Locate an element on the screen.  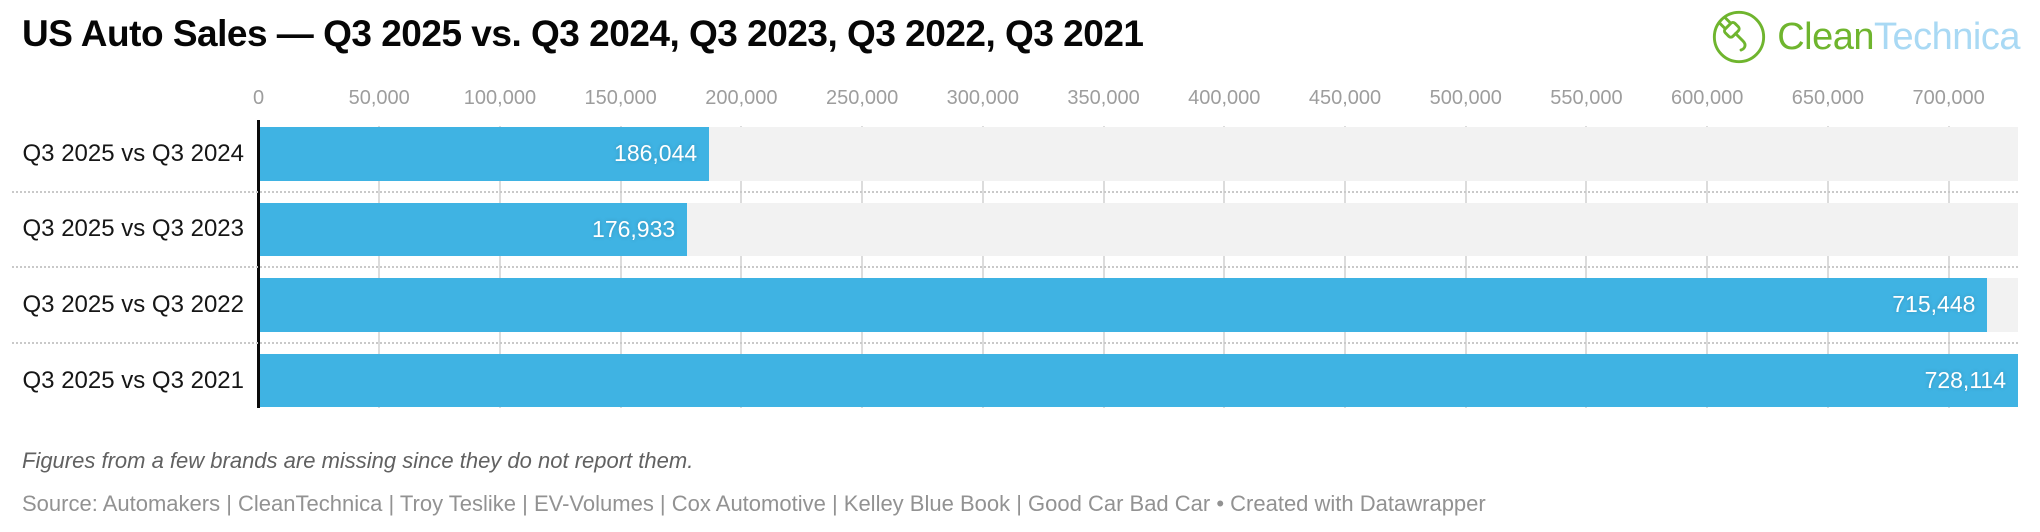
x-tick-label: 550,000 is located at coordinates (1586, 98).